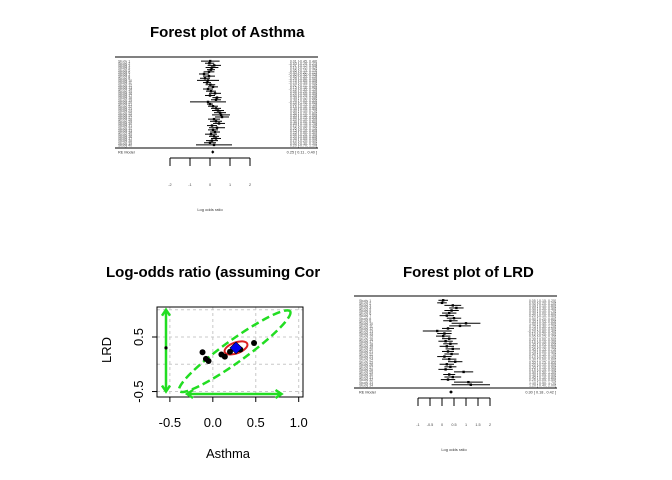  Describe the element at coordinates (124, 66) in the screenshot. I see `study-label: Study 3` at that location.